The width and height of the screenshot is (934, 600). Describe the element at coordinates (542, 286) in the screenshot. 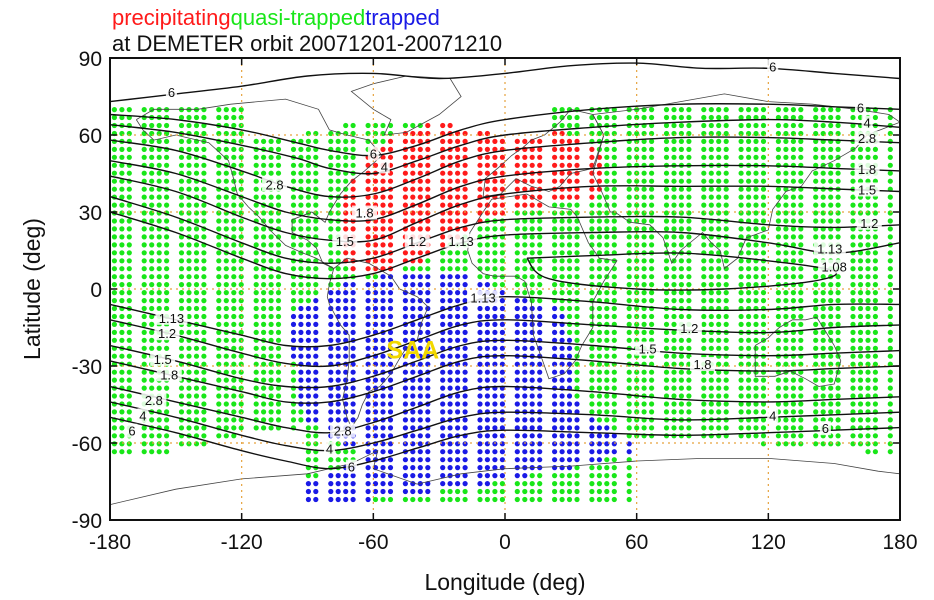

I see `coastline-africa` at that location.